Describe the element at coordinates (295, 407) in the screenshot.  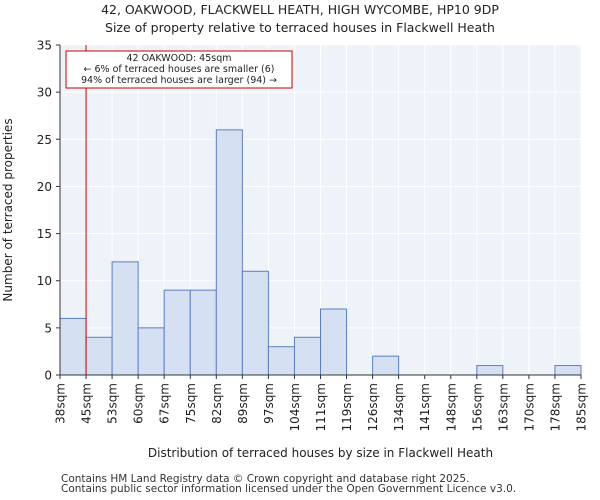
I see `x-tick-label: 104sqm` at that location.